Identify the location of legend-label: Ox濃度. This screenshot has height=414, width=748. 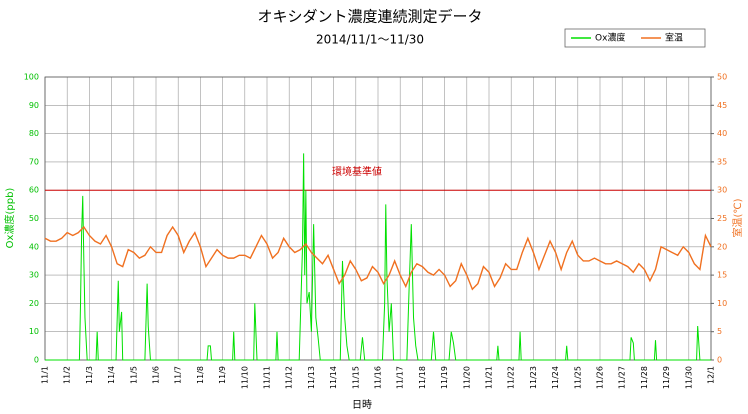
(610, 38).